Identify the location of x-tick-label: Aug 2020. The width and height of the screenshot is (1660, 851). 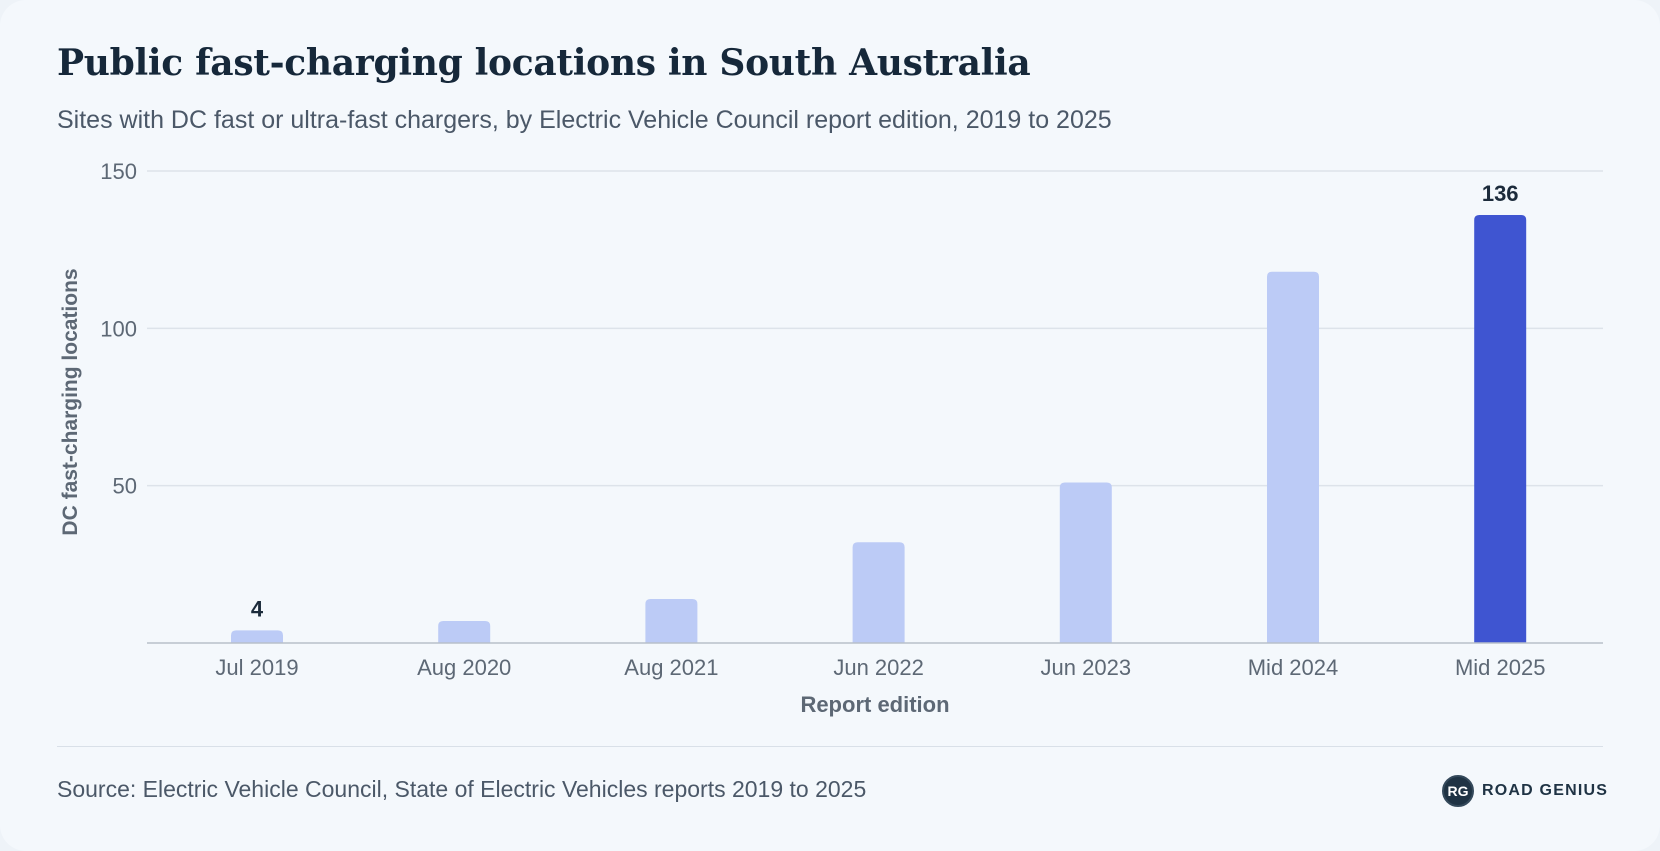
(464, 667).